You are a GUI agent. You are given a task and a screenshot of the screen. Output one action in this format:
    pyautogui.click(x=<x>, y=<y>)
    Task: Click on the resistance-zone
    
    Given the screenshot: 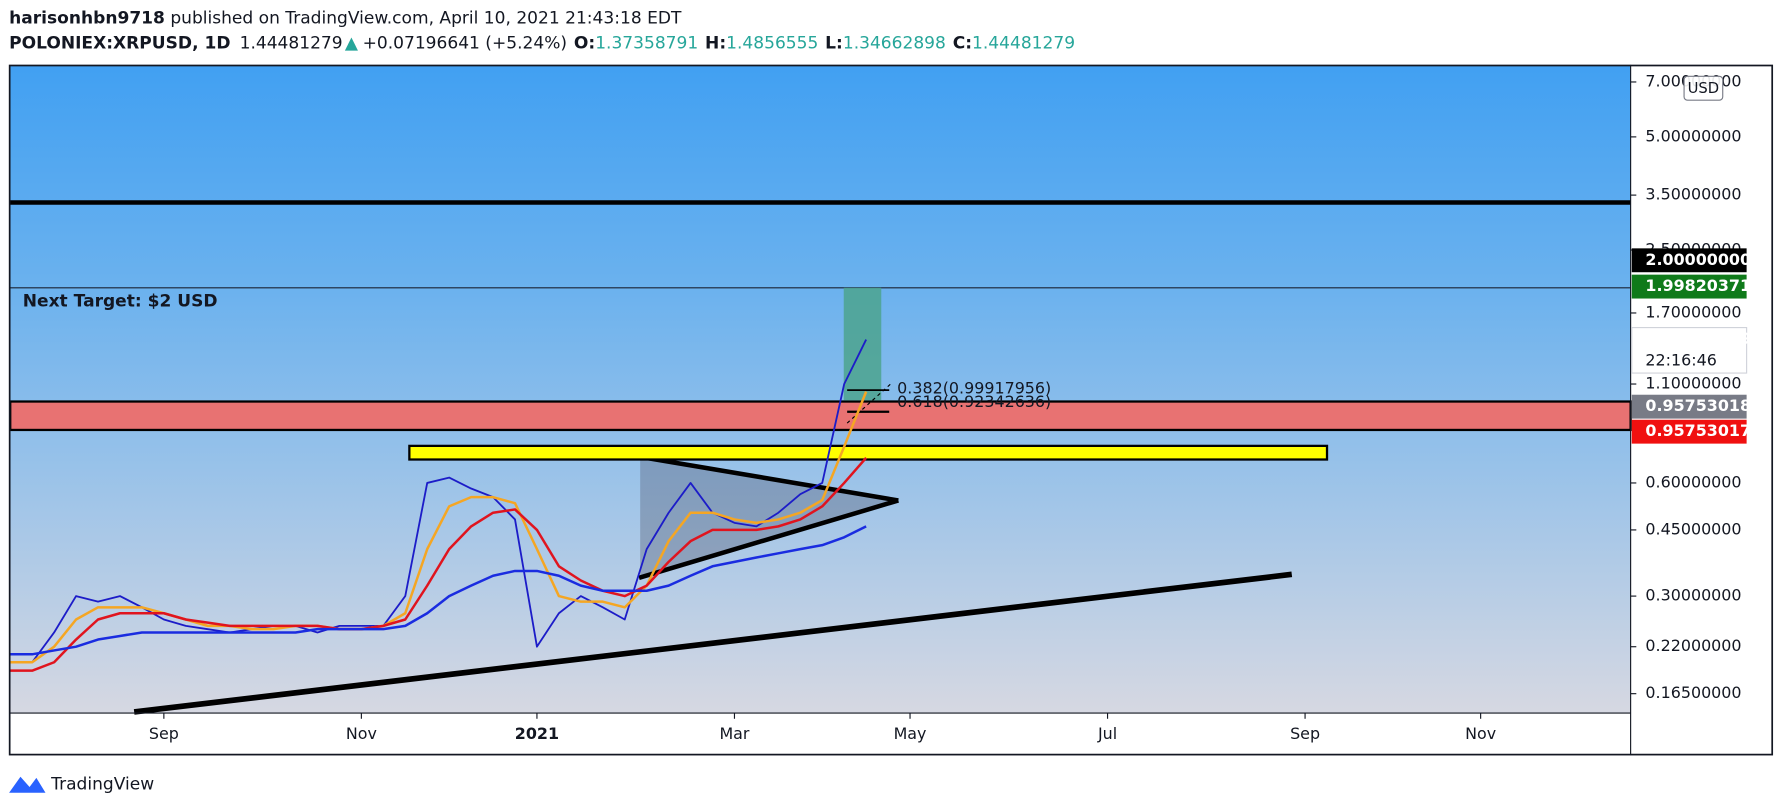 What is the action you would take?
    pyautogui.click(x=820, y=416)
    